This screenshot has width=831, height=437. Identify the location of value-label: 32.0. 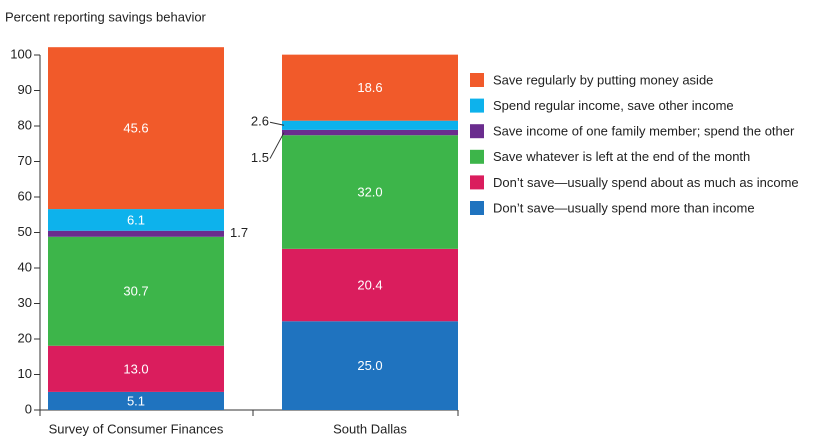
(369, 191).